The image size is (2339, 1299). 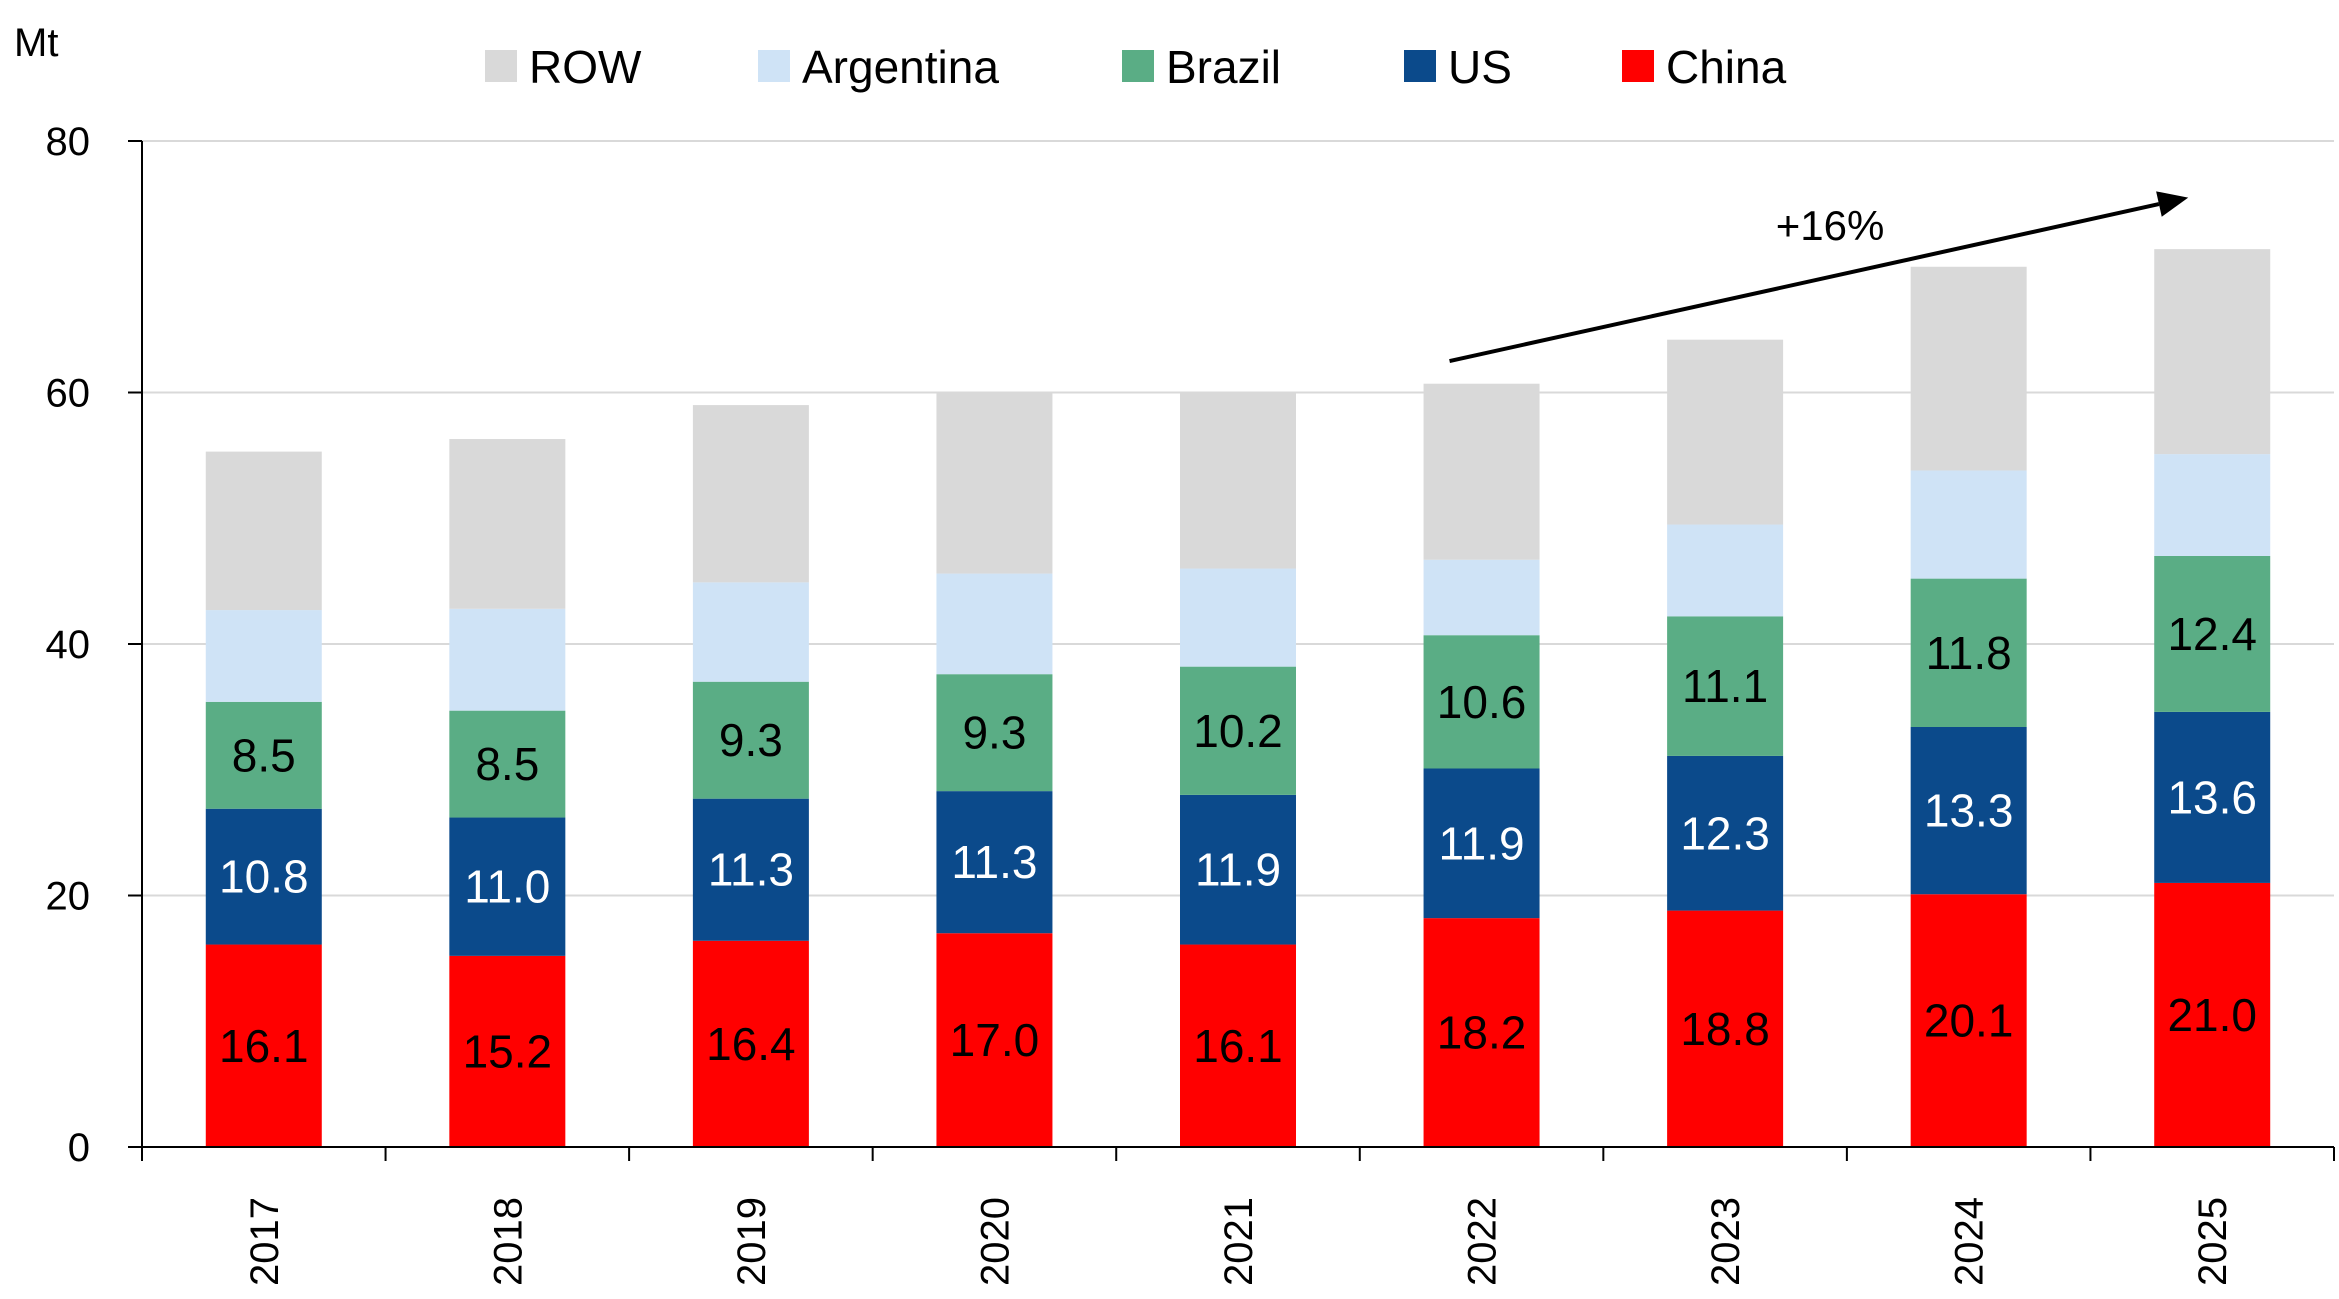 I want to click on bar-argentina-2019, so click(x=750, y=632).